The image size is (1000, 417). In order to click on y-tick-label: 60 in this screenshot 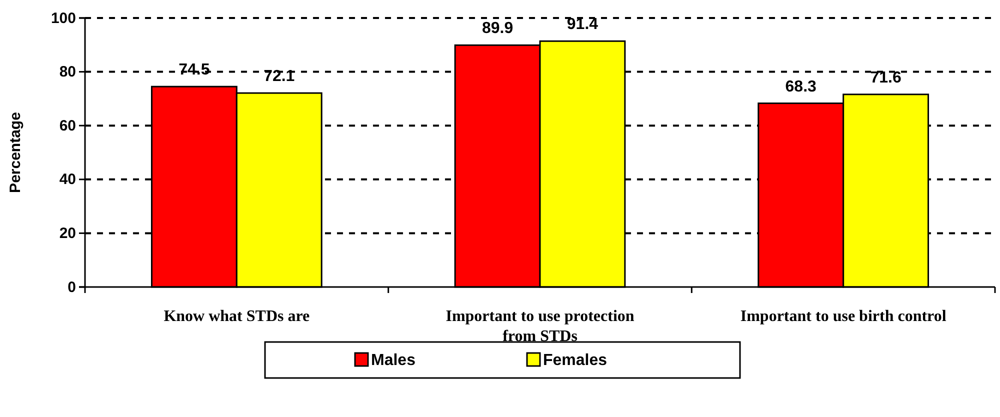, I will do `click(67, 125)`.